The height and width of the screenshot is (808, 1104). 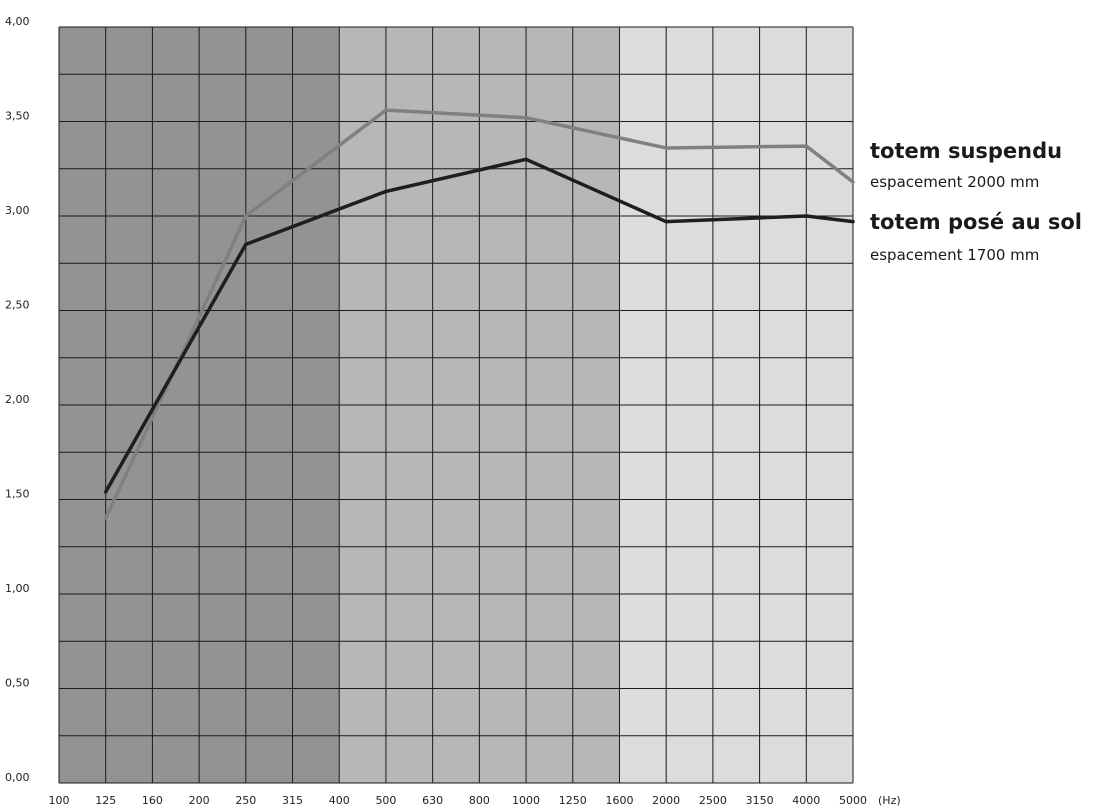 I want to click on x-axis-unit-label: (Hz), so click(x=889, y=800).